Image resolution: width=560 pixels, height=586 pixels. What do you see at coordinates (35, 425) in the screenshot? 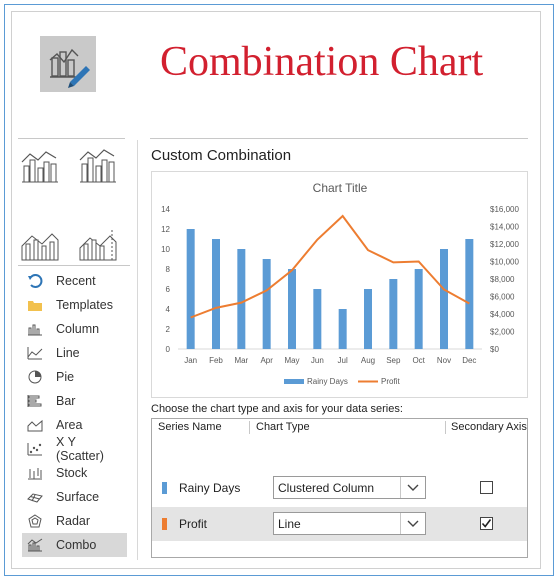
I see `area-chart-icon` at bounding box center [35, 425].